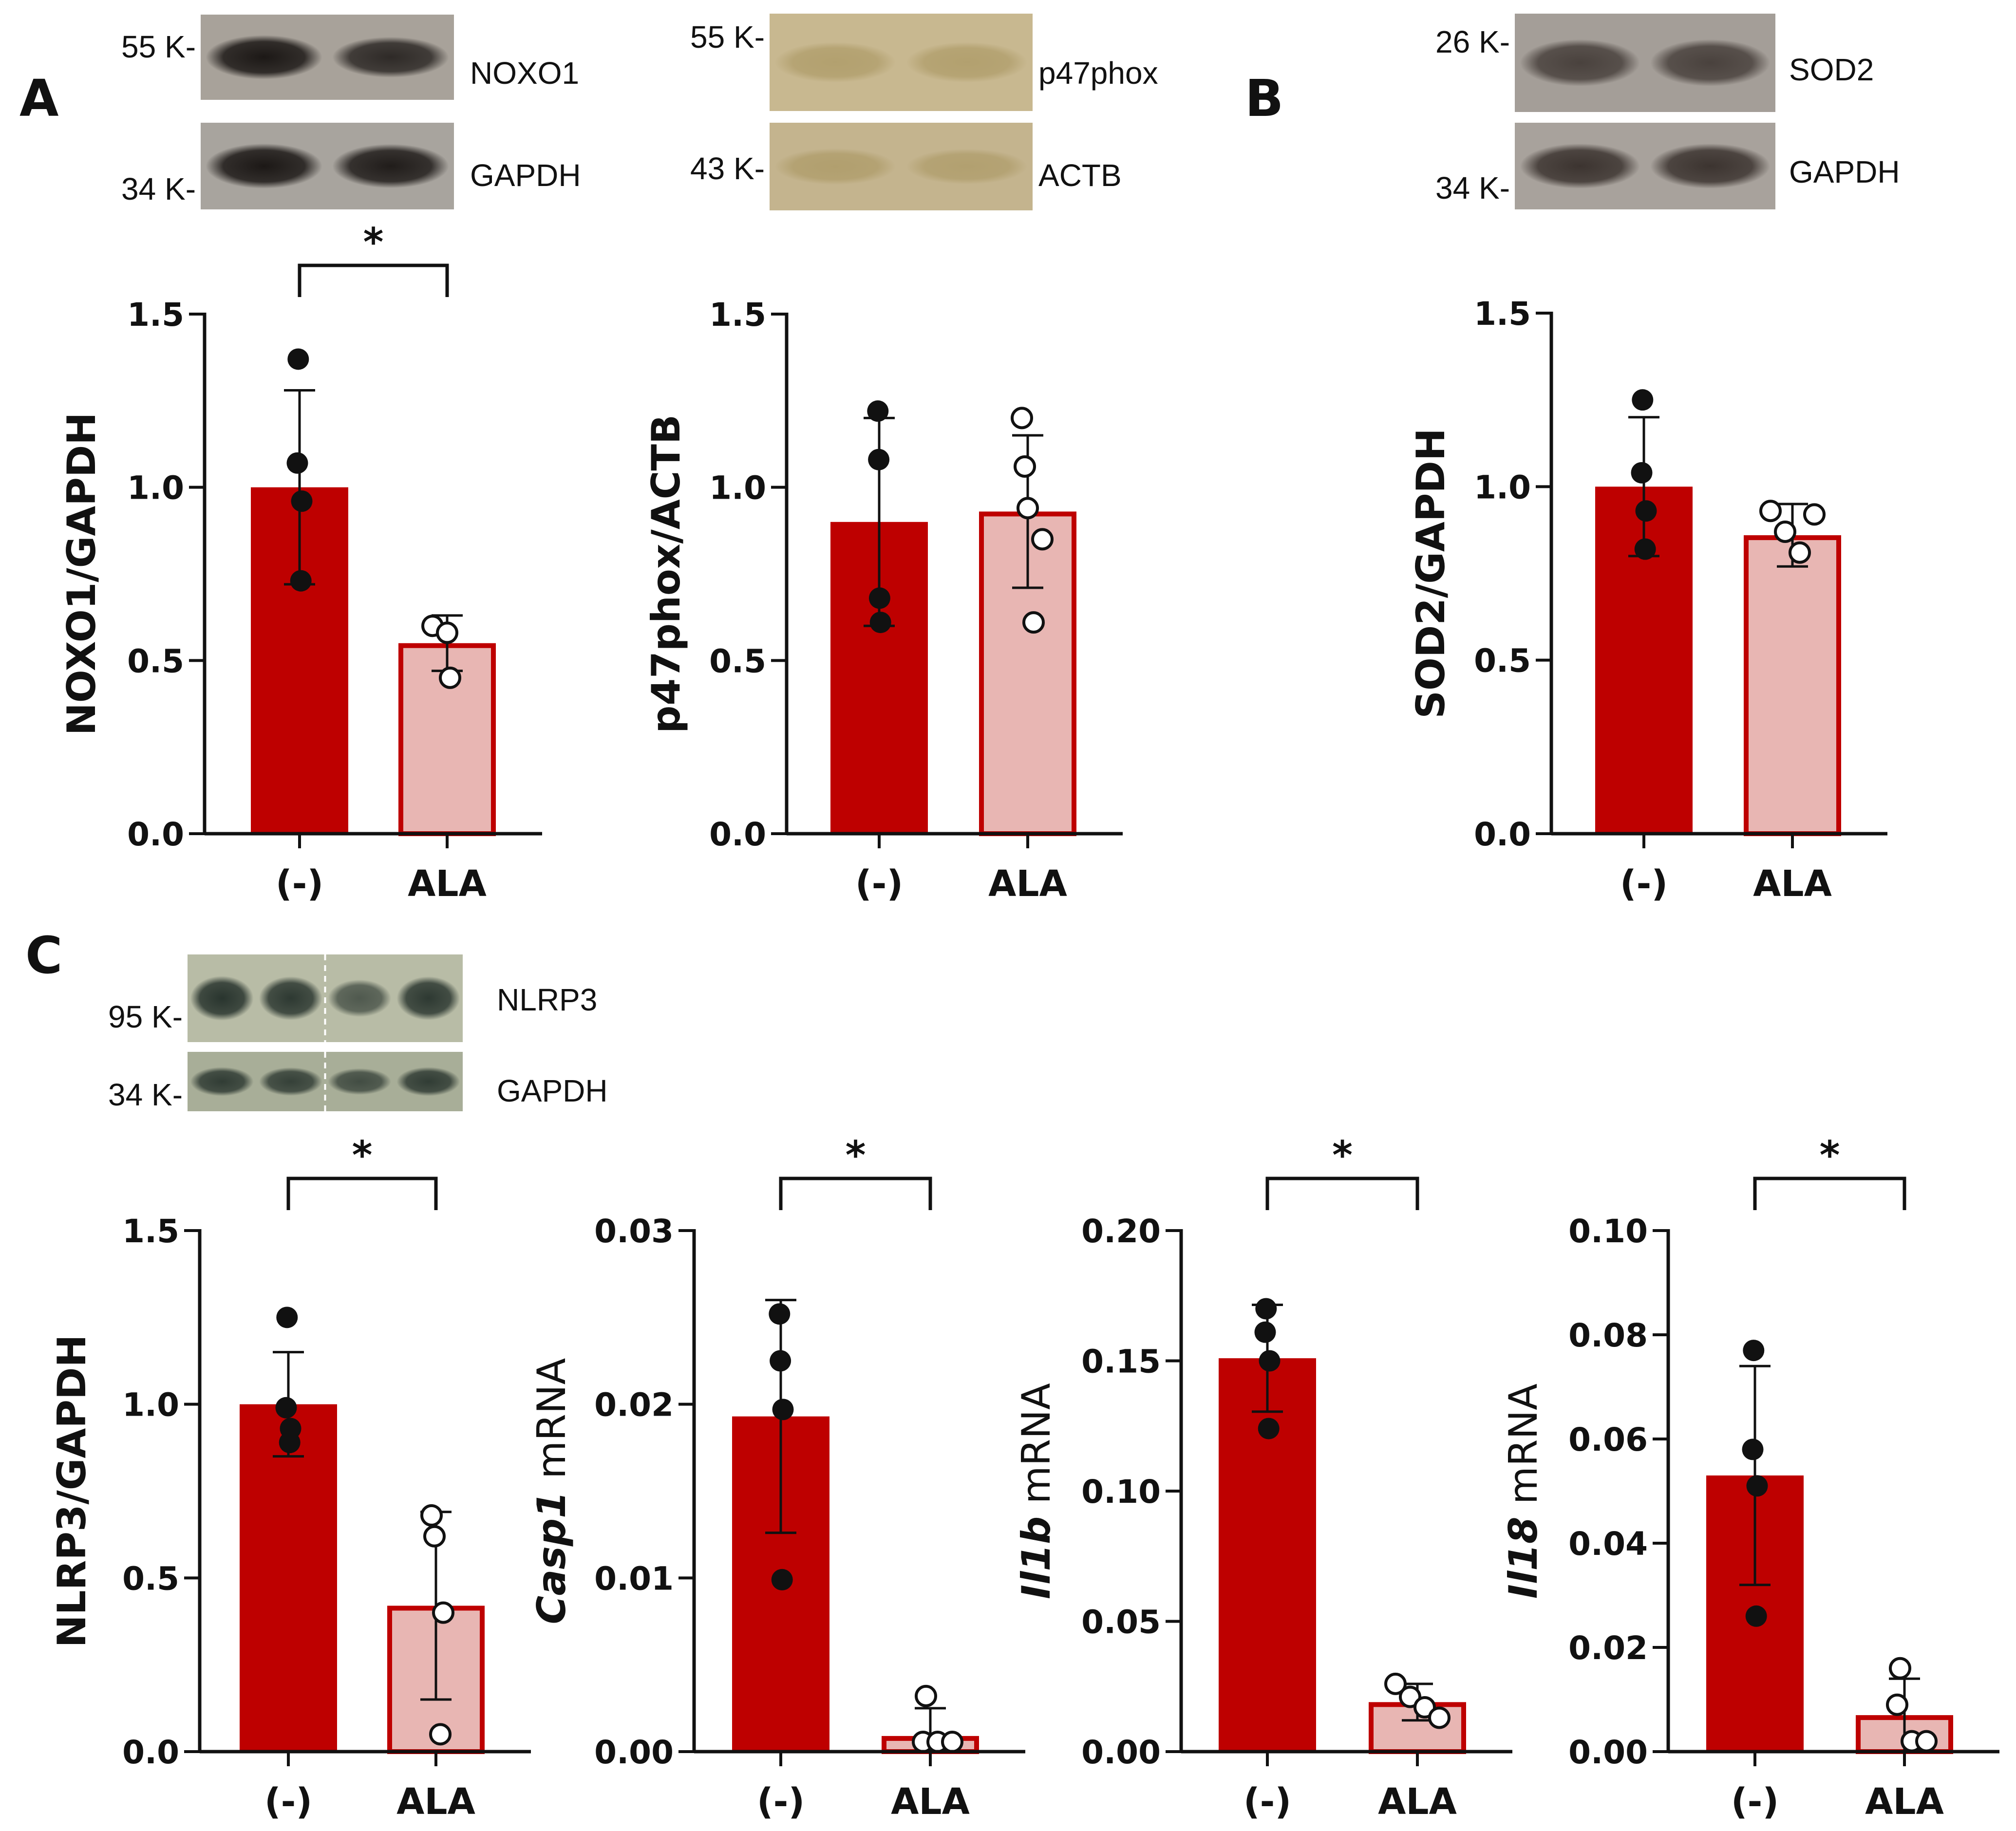  I want to click on panel-letter-c: C, so click(43, 955).